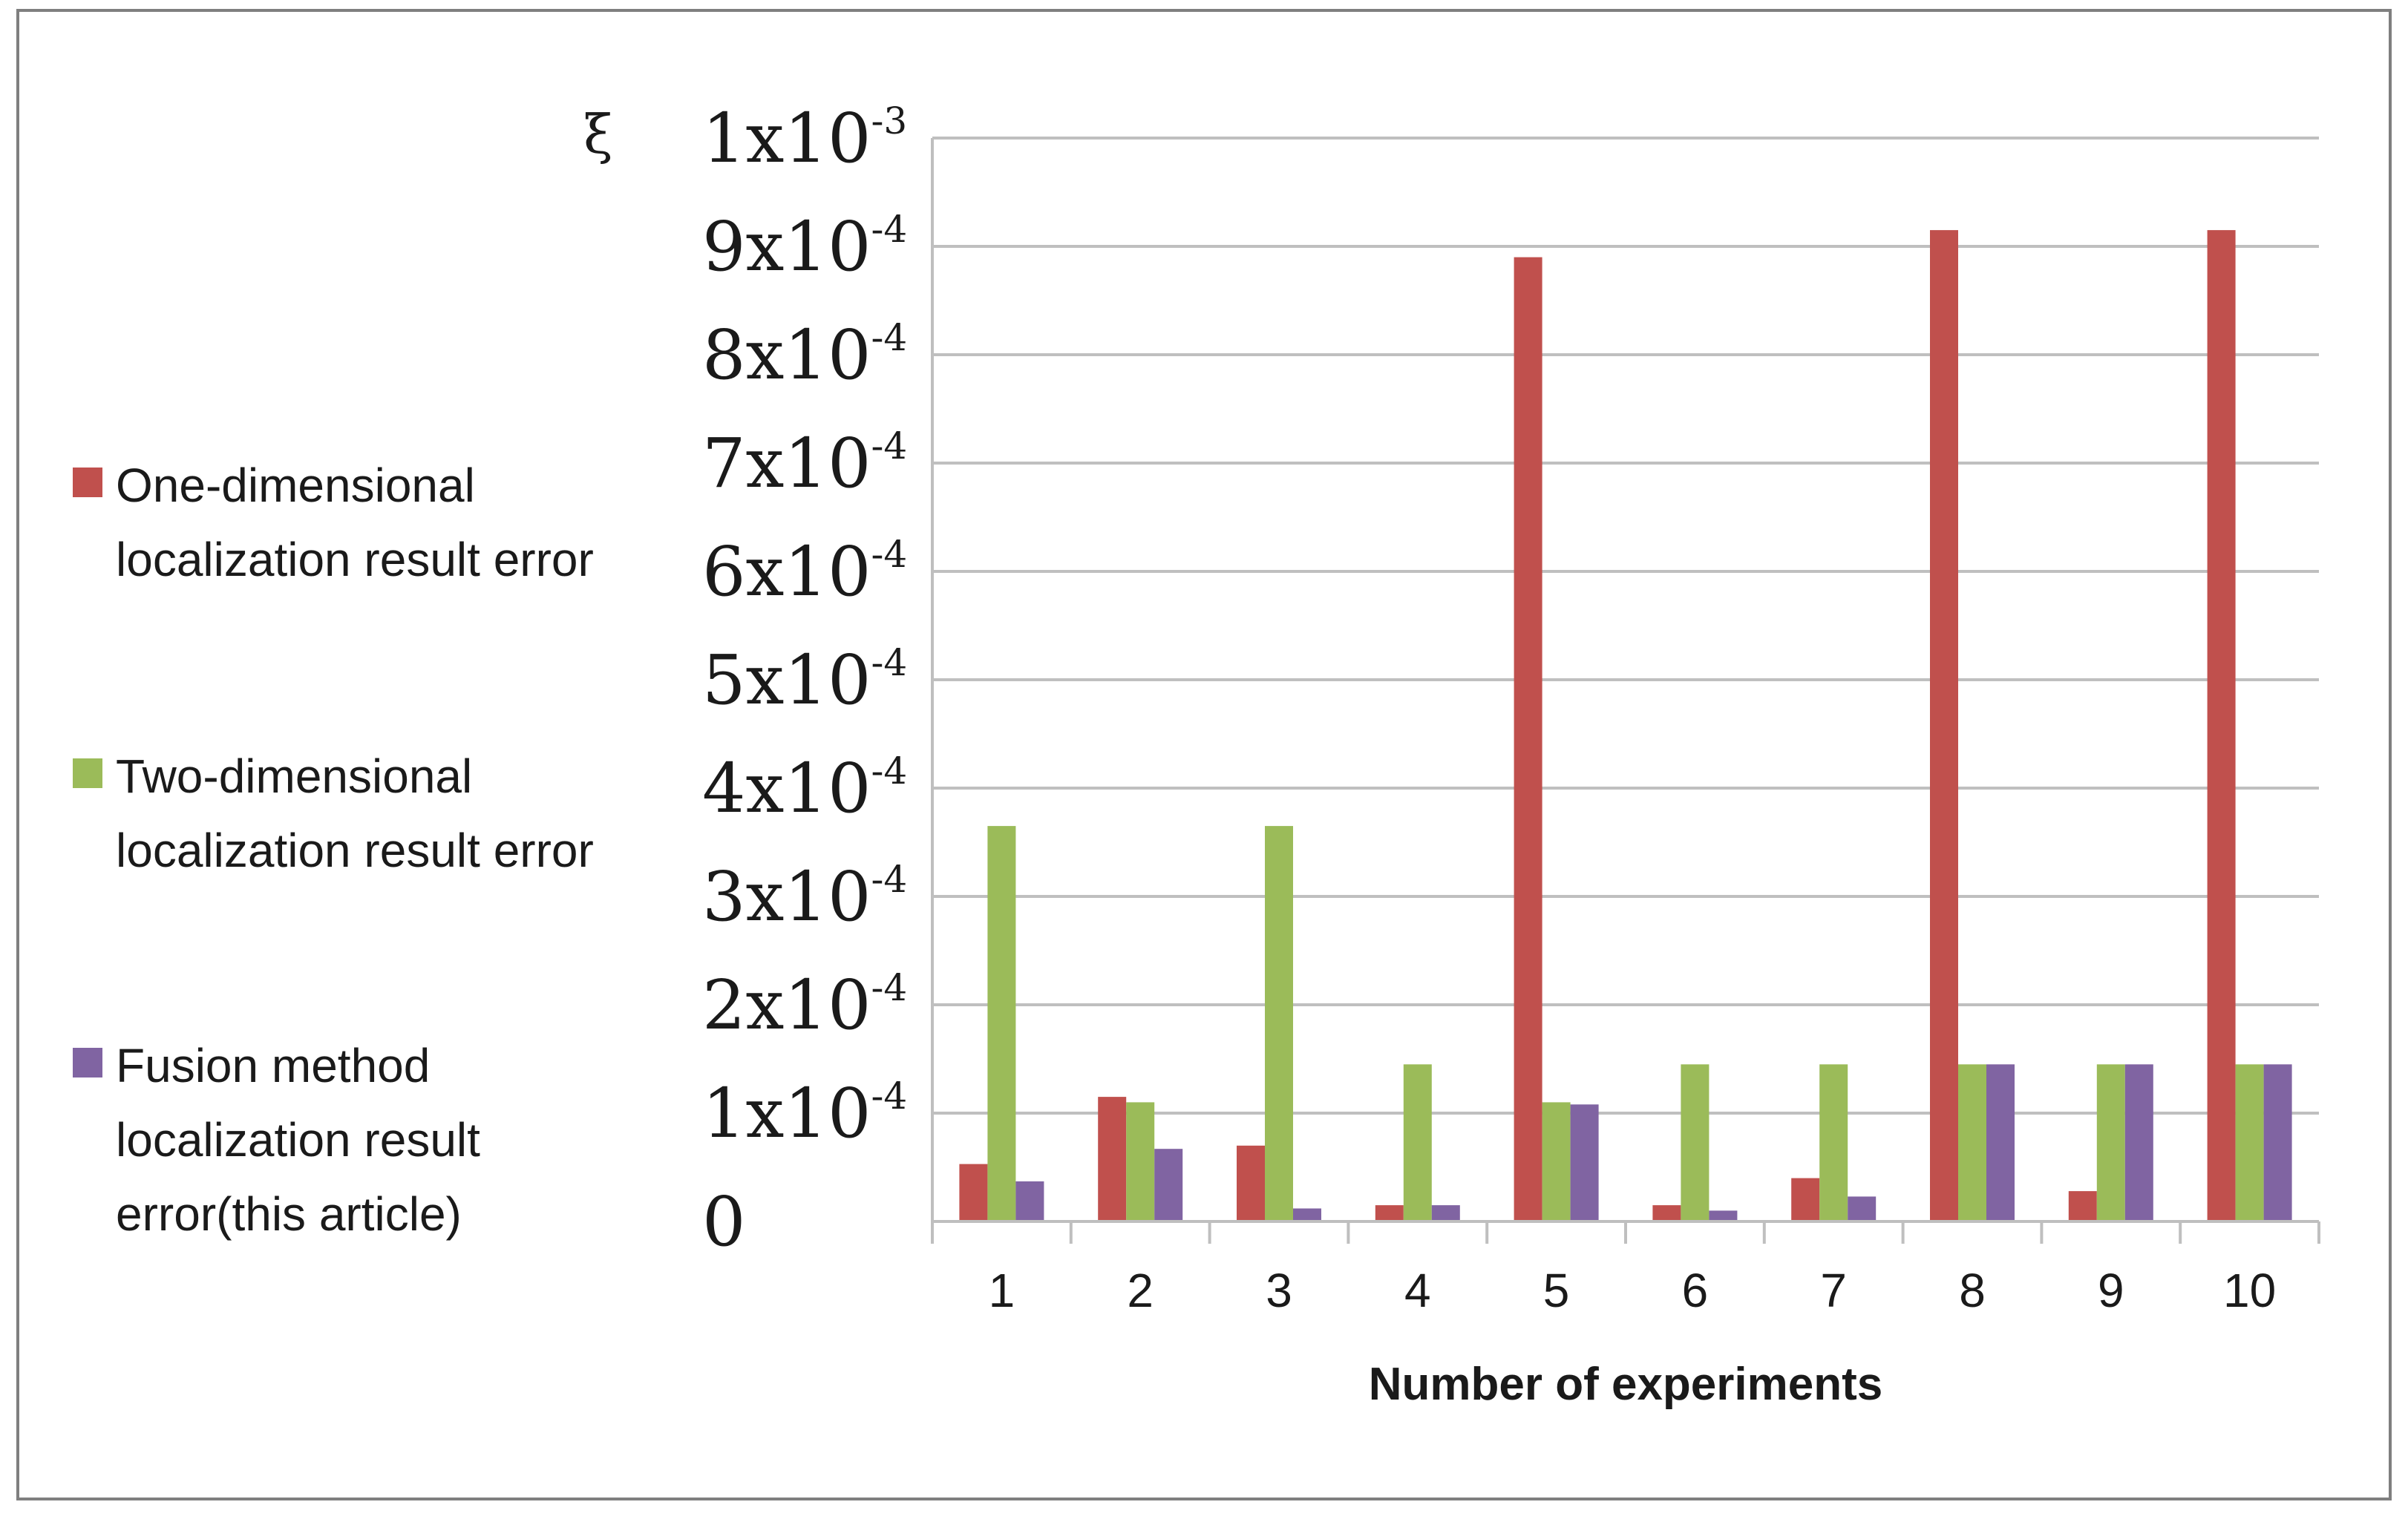 This screenshot has height=1522, width=2408. Describe the element at coordinates (294, 776) in the screenshot. I see `legend-label: Two-dimensional` at that location.